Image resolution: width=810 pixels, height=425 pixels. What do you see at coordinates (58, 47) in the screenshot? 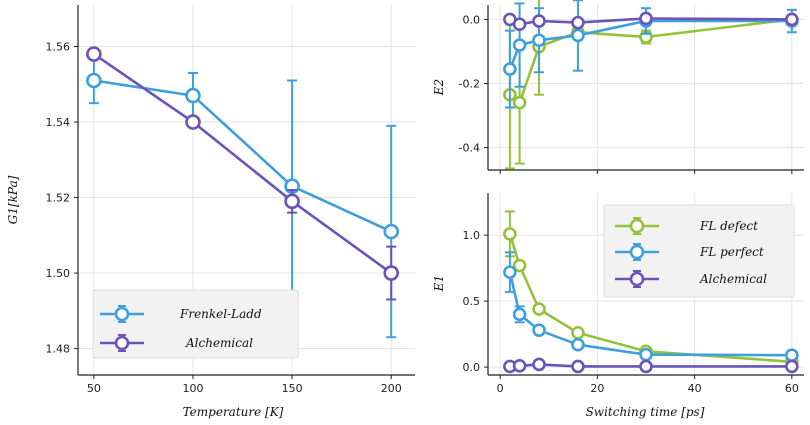
I see `left-ytick-label: 1.56` at bounding box center [58, 47].